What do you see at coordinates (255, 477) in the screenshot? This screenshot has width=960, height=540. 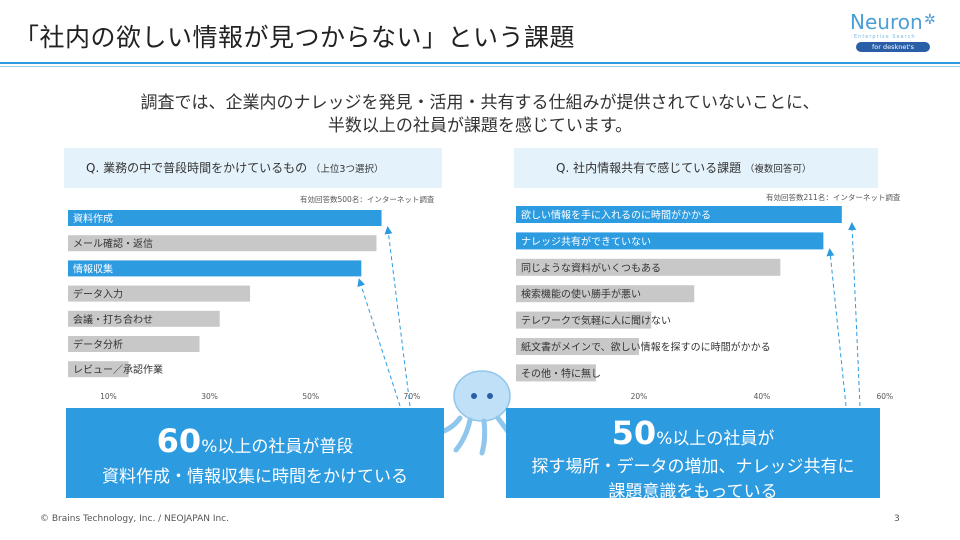 I see `callout-left-line2: 資料作成・情報収集に時間をかけている` at bounding box center [255, 477].